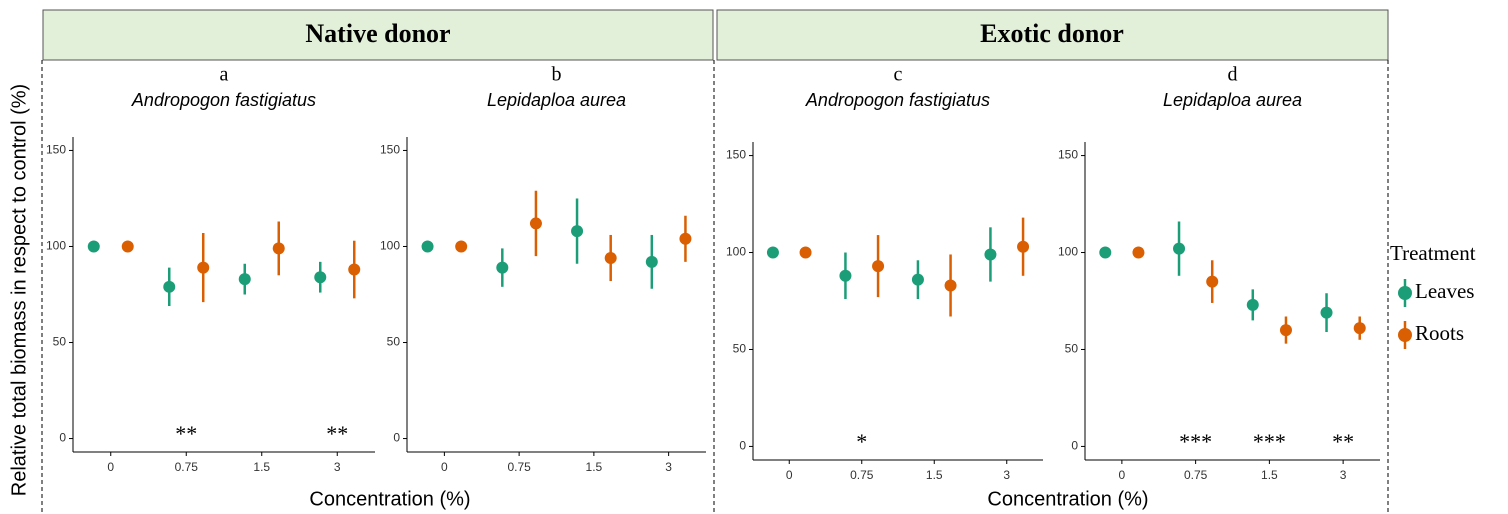 Image resolution: width=1508 pixels, height=514 pixels. I want to click on group-title: Native donor, so click(377, 33).